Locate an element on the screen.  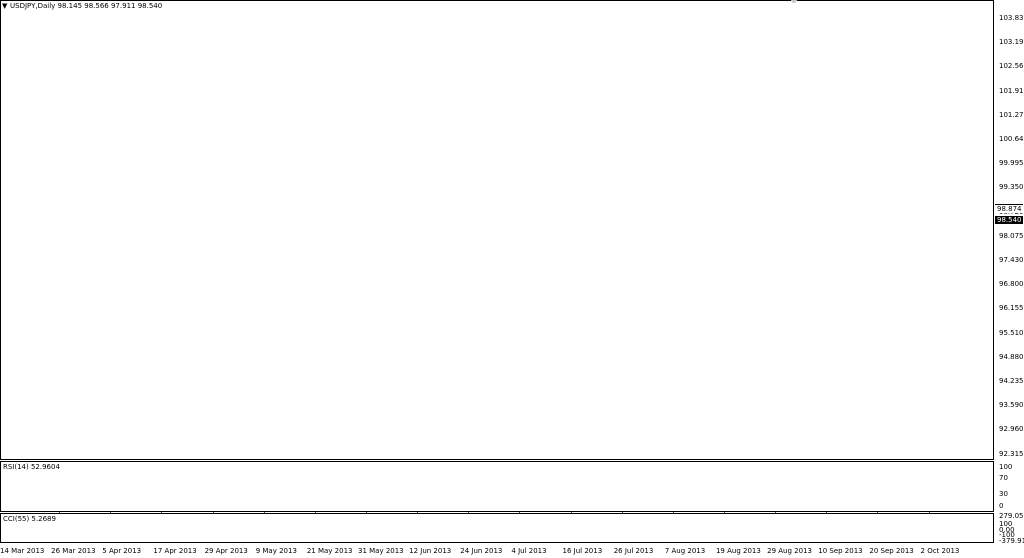
price-scale-label: 103.835 is located at coordinates (1011, 18).